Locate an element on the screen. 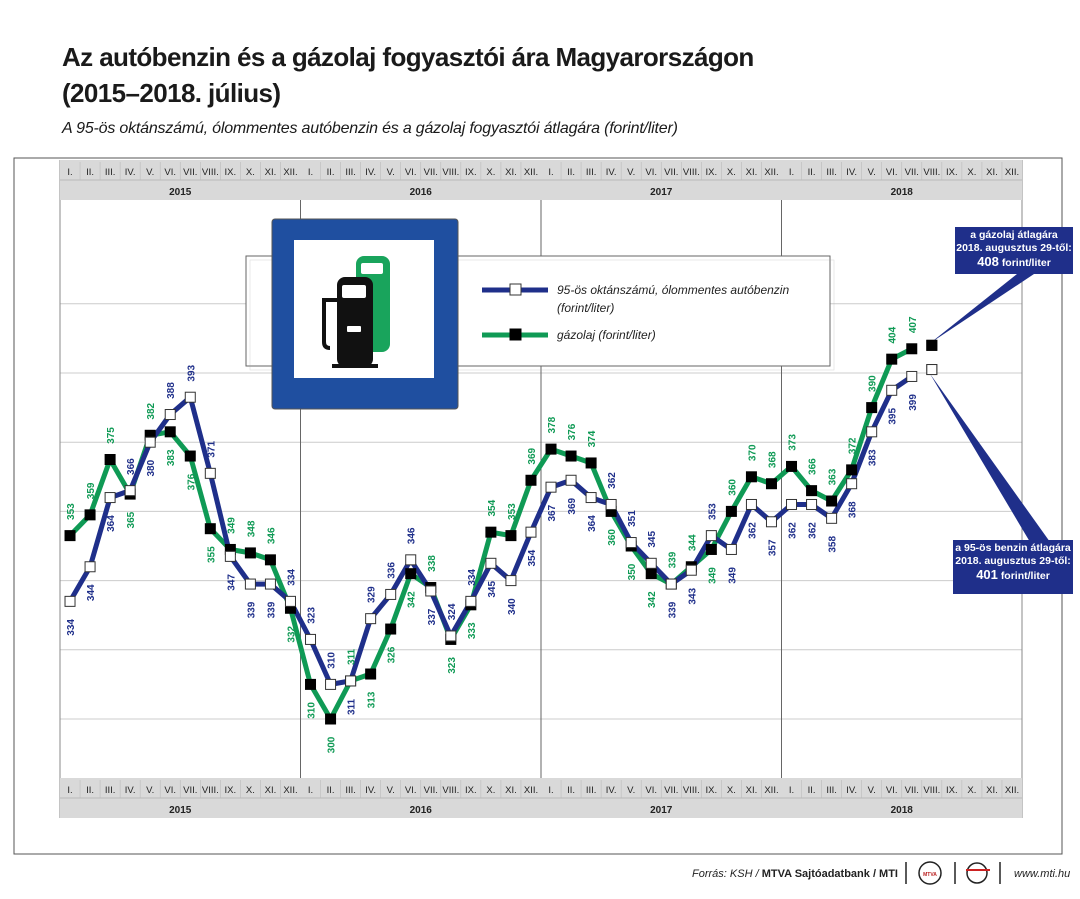 The width and height of the screenshot is (1080, 899). mtva-logo-icon is located at coordinates (930, 873).